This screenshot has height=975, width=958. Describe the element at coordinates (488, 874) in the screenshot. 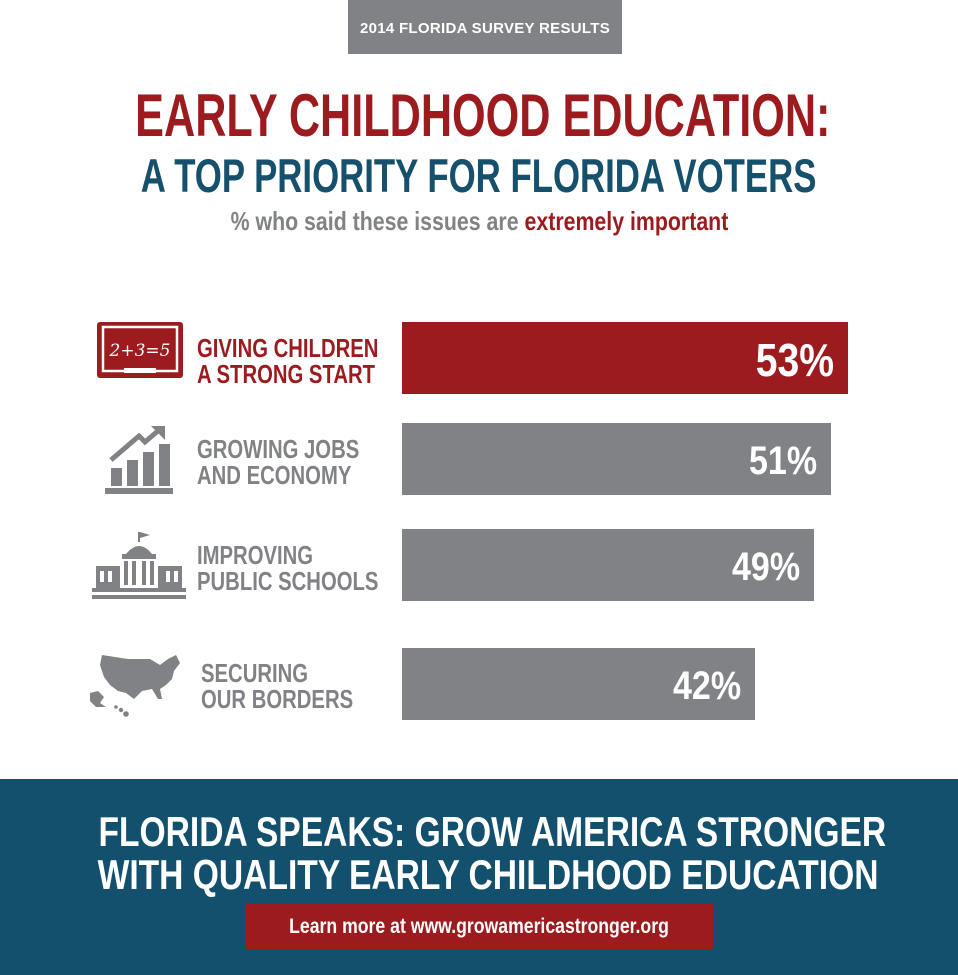

I see `footer-headline-2-text: WITH QUALITY EARLY CHILDHOOD EDUCATION` at that location.